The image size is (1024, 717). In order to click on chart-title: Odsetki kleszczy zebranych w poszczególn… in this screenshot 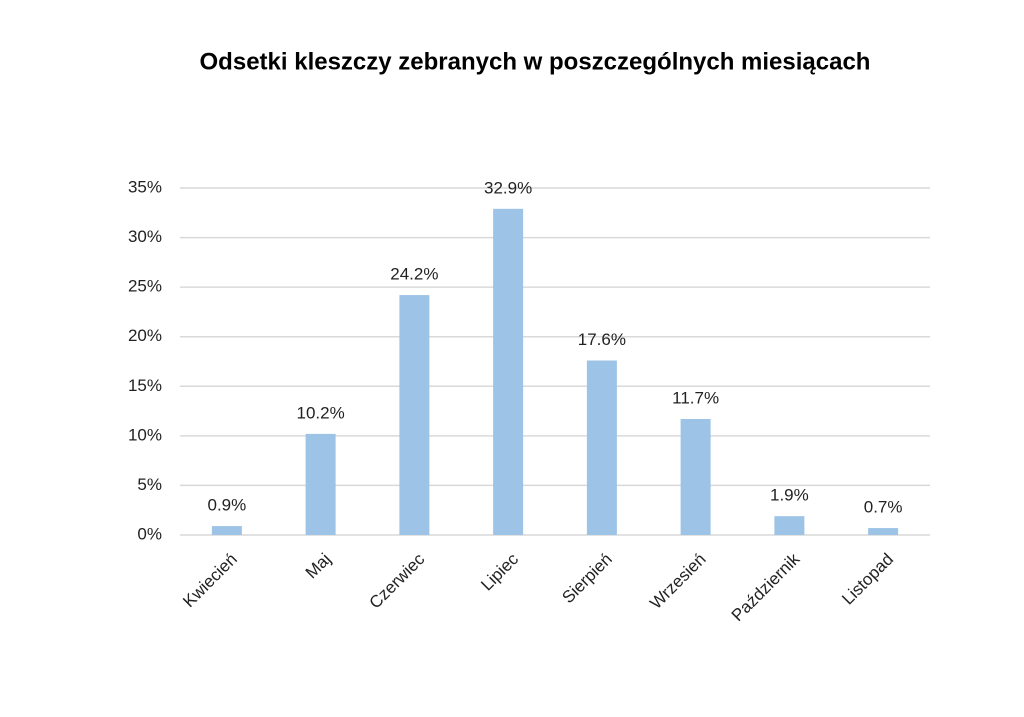, I will do `click(535, 61)`.